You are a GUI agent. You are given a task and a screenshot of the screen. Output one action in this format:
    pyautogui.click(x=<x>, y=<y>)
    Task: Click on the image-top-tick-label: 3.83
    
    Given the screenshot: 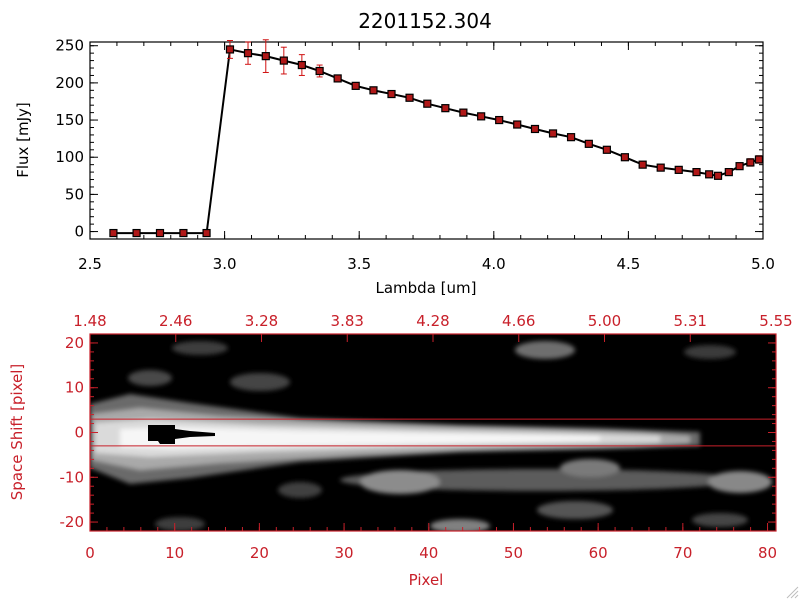 What is the action you would take?
    pyautogui.click(x=347, y=321)
    